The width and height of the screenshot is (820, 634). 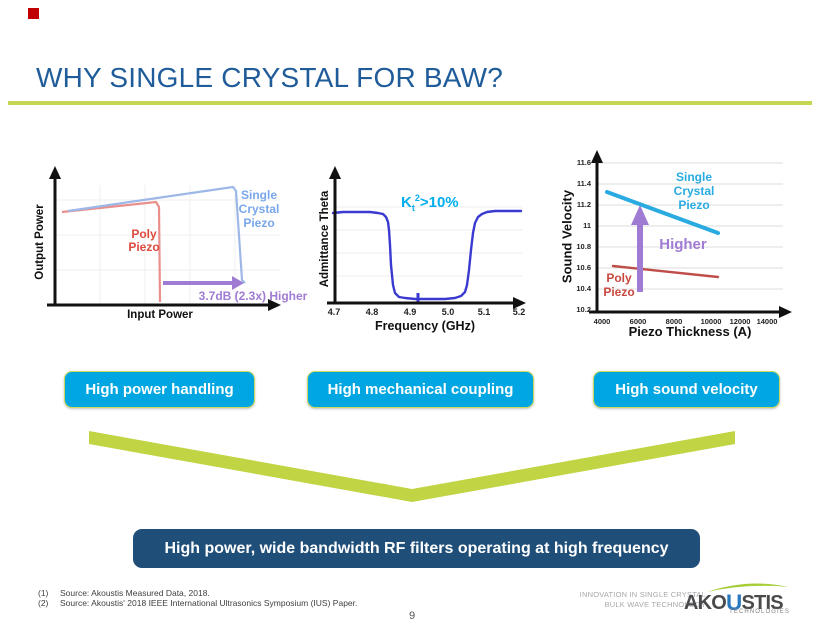 I want to click on callout-high-sound-velocity: High sound velocity, so click(x=686, y=389).